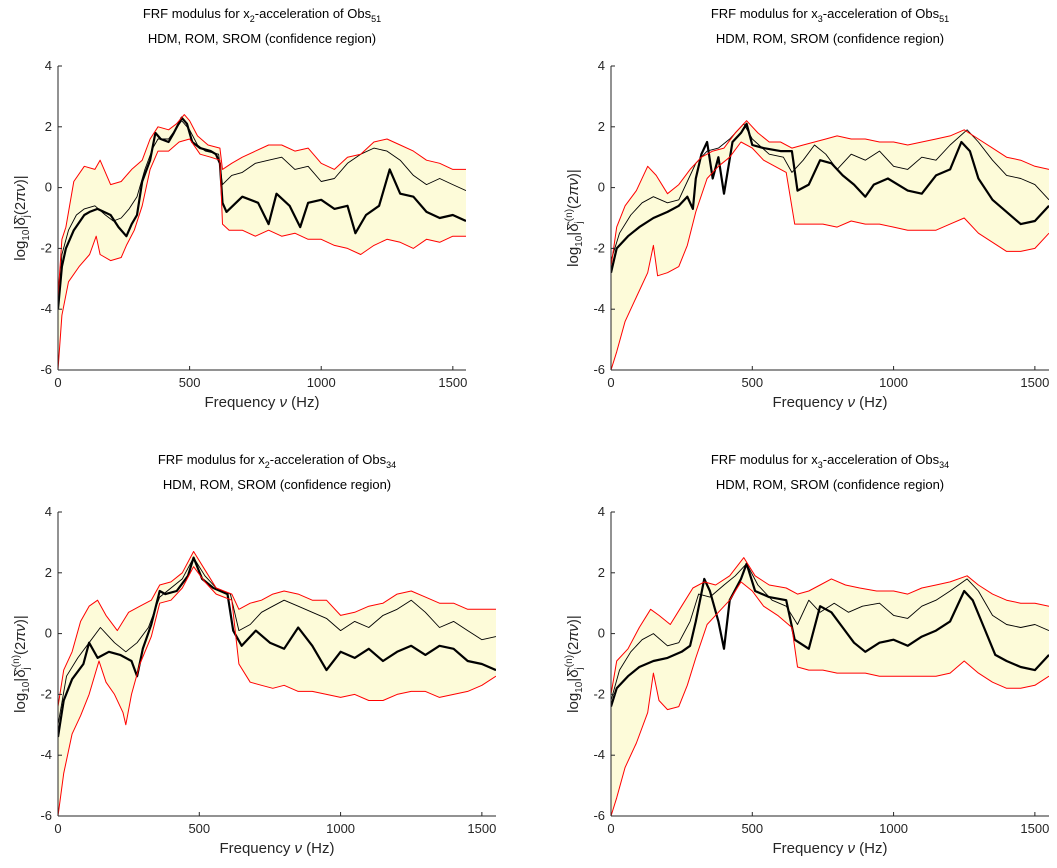 The height and width of the screenshot is (868, 1057). I want to click on y-axis-label: log10|δ̂j(2πν)|, so click(22, 217).